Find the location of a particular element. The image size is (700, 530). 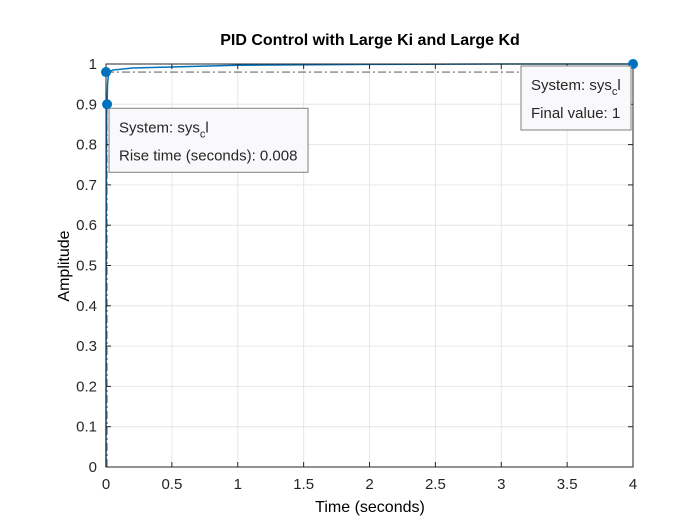

data-tip-2: System: syscl Final value: 1 is located at coordinates (576, 98).